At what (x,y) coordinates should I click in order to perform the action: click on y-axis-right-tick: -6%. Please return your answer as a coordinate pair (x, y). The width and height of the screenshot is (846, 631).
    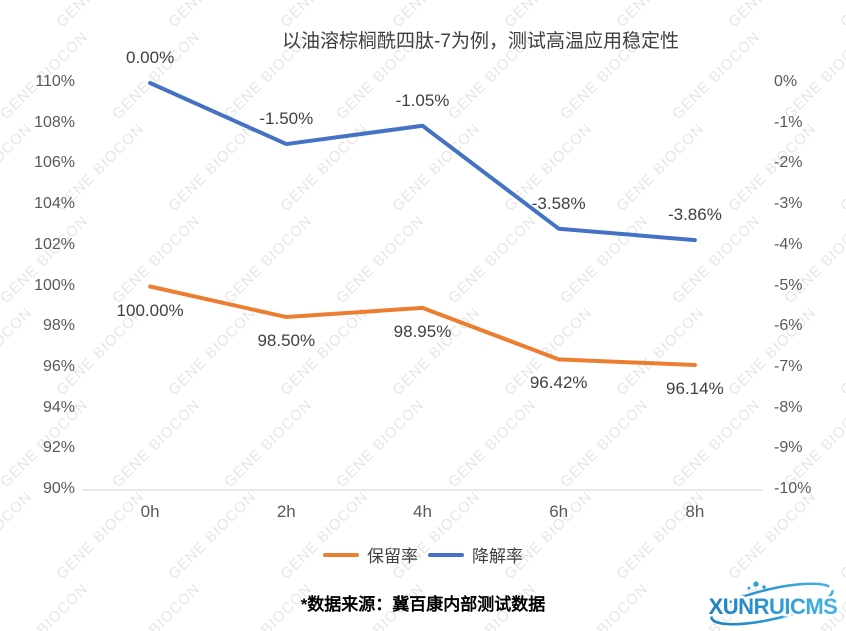
    Looking at the image, I should click on (788, 326).